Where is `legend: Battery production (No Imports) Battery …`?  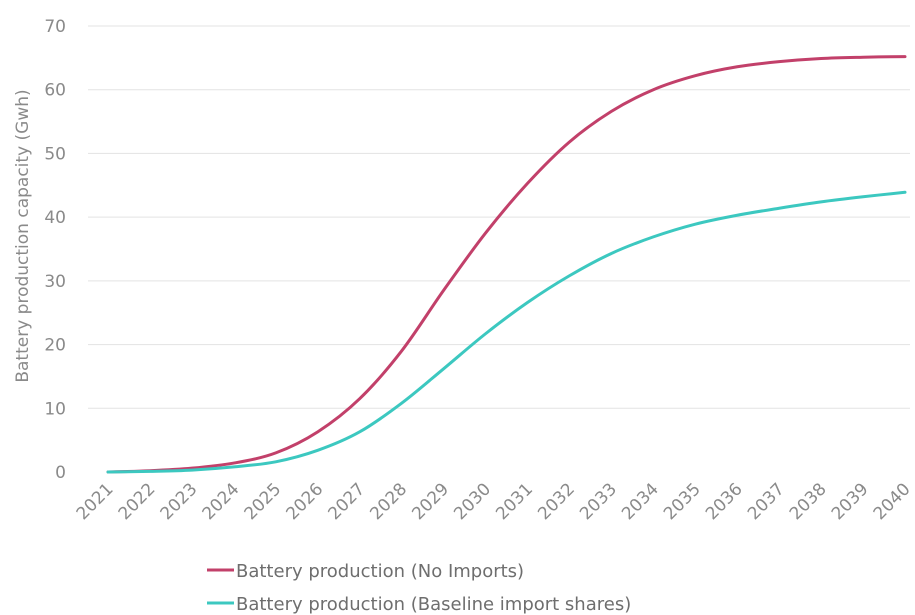 legend: Battery production (No Imports) Battery … is located at coordinates (419, 588).